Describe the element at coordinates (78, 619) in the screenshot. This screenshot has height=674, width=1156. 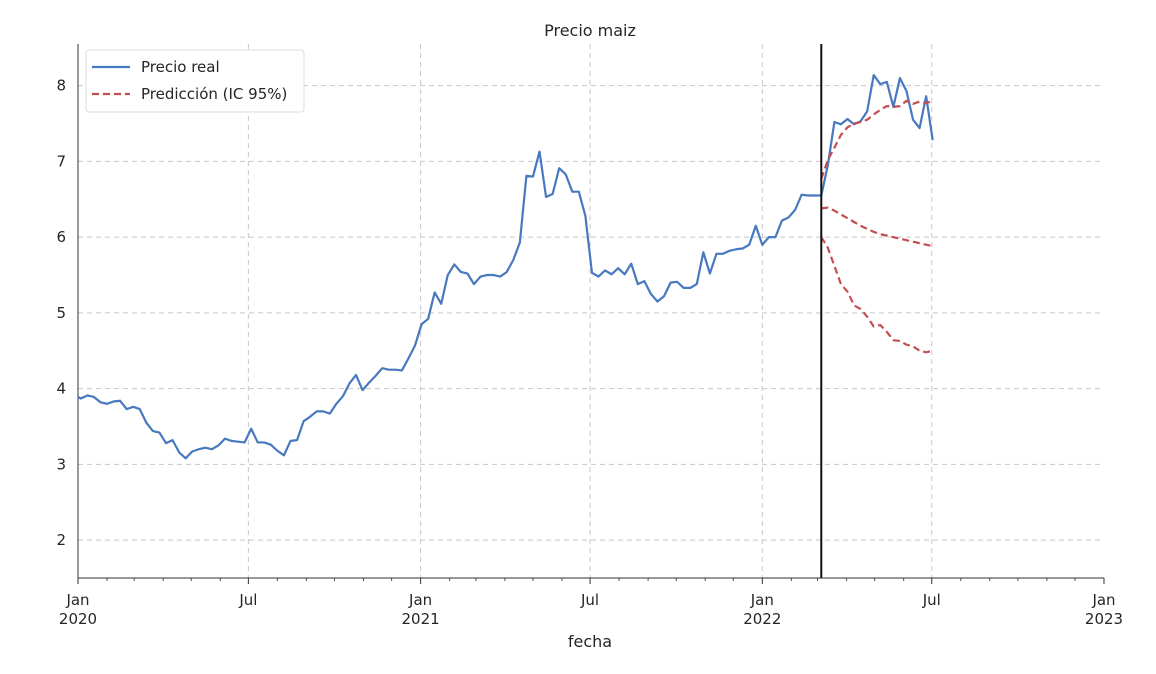
I see `x-tick-label-year: 2020` at that location.